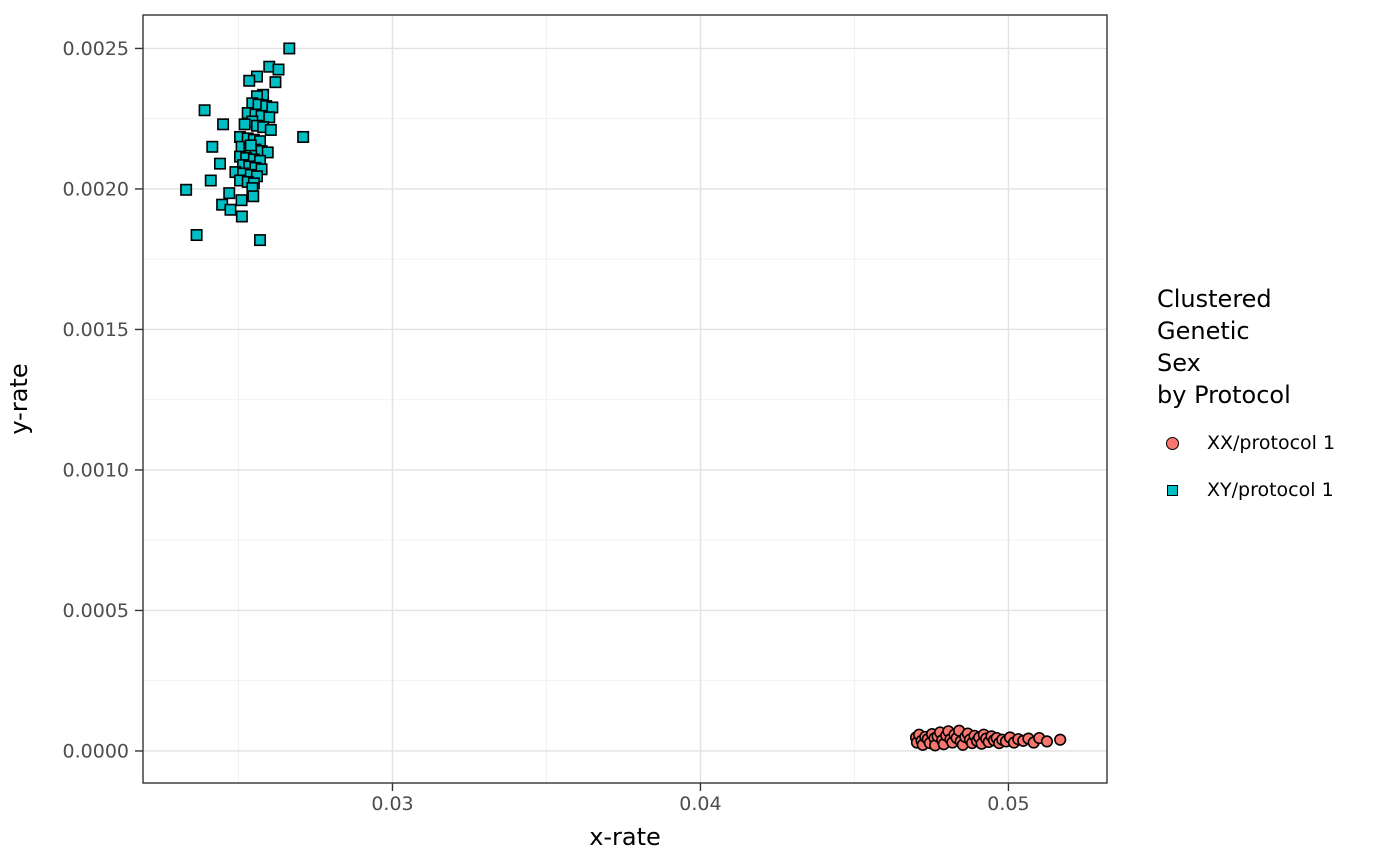 The height and width of the screenshot is (866, 1400). Describe the element at coordinates (1271, 443) in the screenshot. I see `legend-item-label: XX/protocol 1` at that location.